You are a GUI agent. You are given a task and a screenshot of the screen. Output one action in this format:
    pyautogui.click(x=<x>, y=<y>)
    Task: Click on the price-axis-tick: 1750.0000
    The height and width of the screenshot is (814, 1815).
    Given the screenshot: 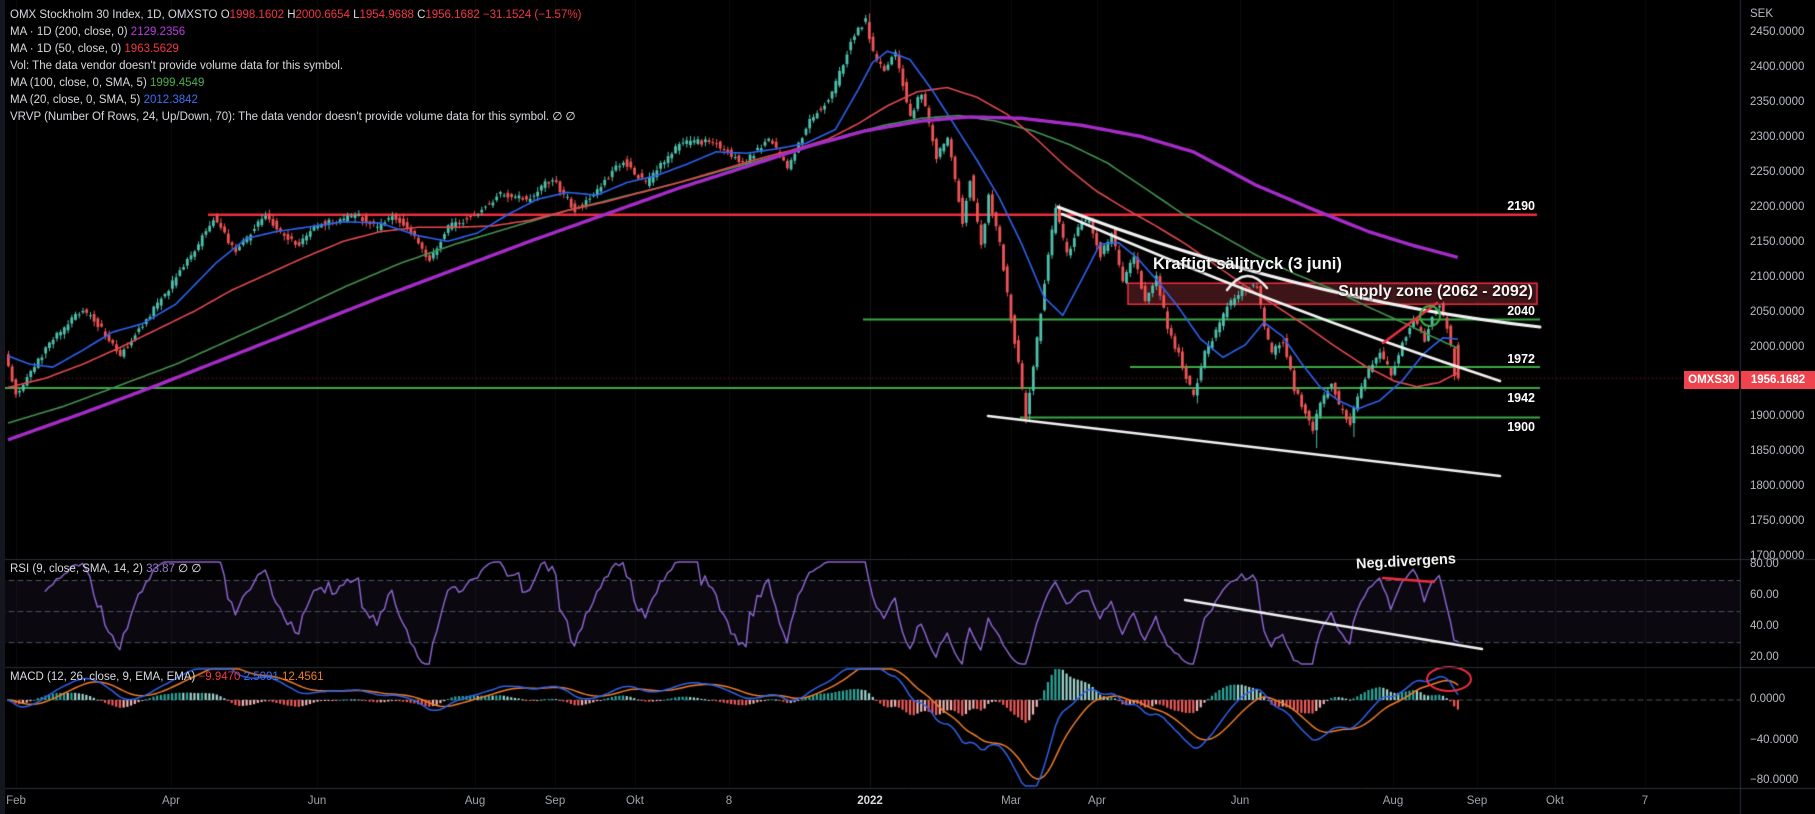 What is the action you would take?
    pyautogui.click(x=1777, y=521)
    